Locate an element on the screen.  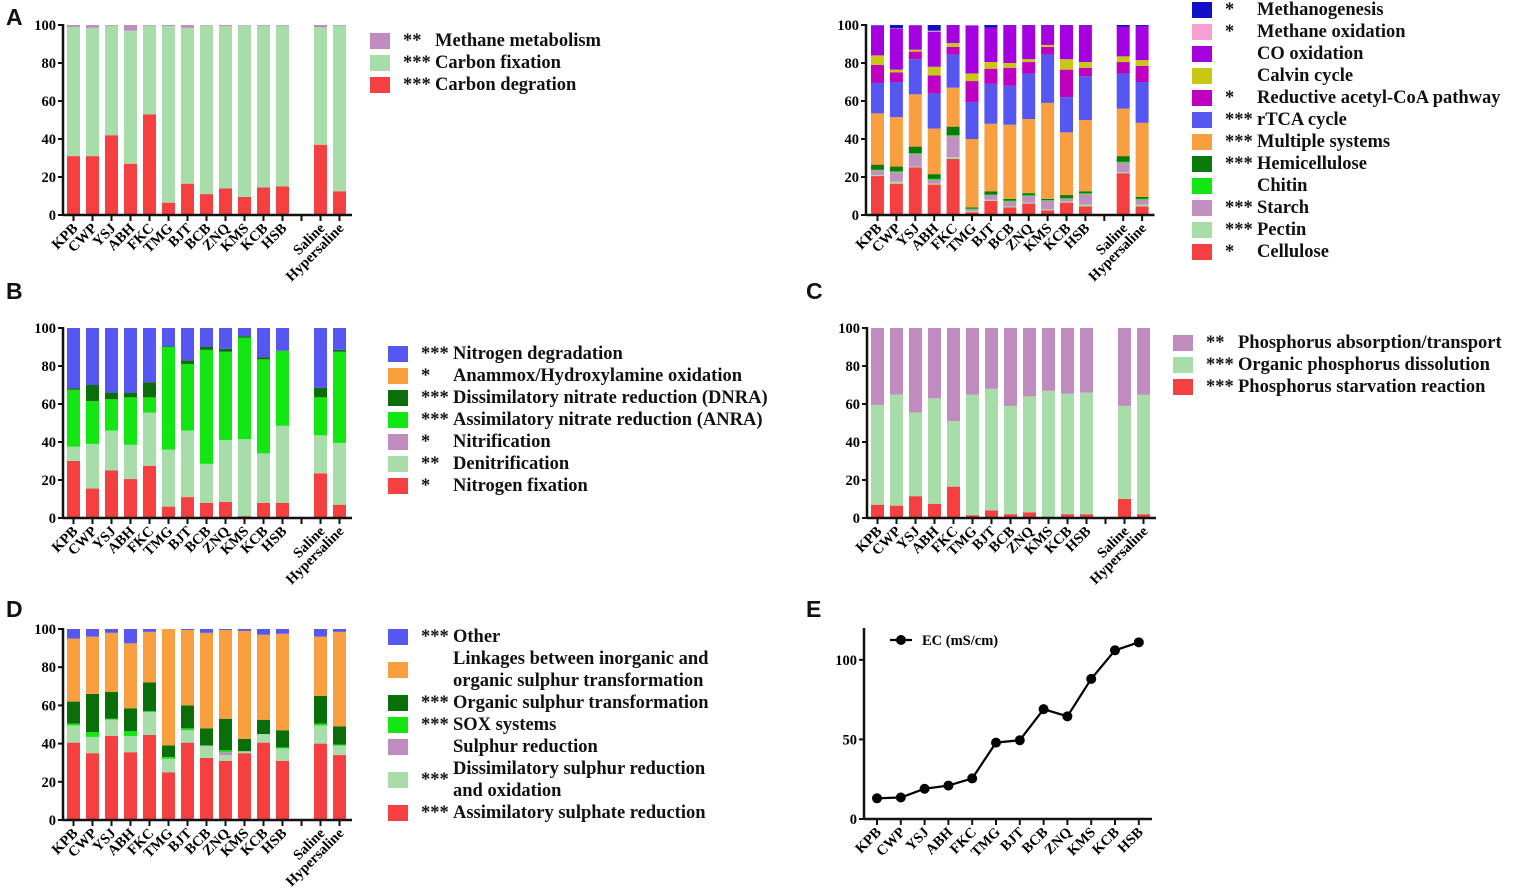
y-tick-label: 60 is located at coordinates (49, 102).